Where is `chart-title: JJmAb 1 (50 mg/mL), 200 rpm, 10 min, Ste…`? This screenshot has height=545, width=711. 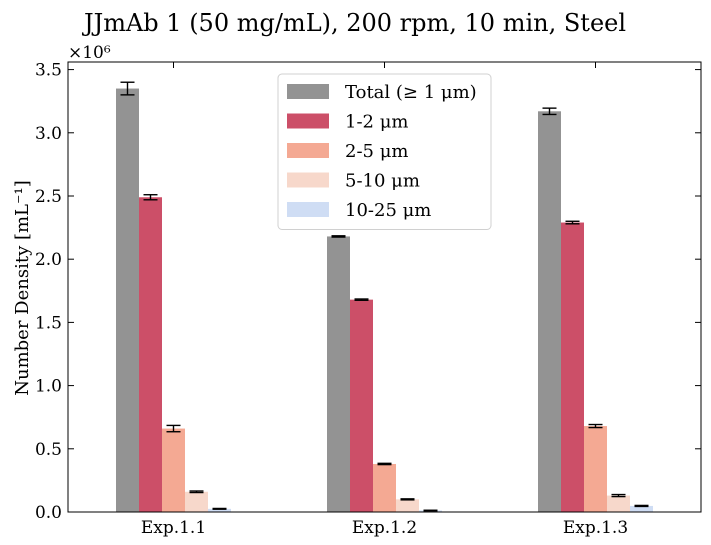 chart-title: JJmAb 1 (50 mg/mL), 200 rpm, 10 min, Ste… is located at coordinates (353, 23).